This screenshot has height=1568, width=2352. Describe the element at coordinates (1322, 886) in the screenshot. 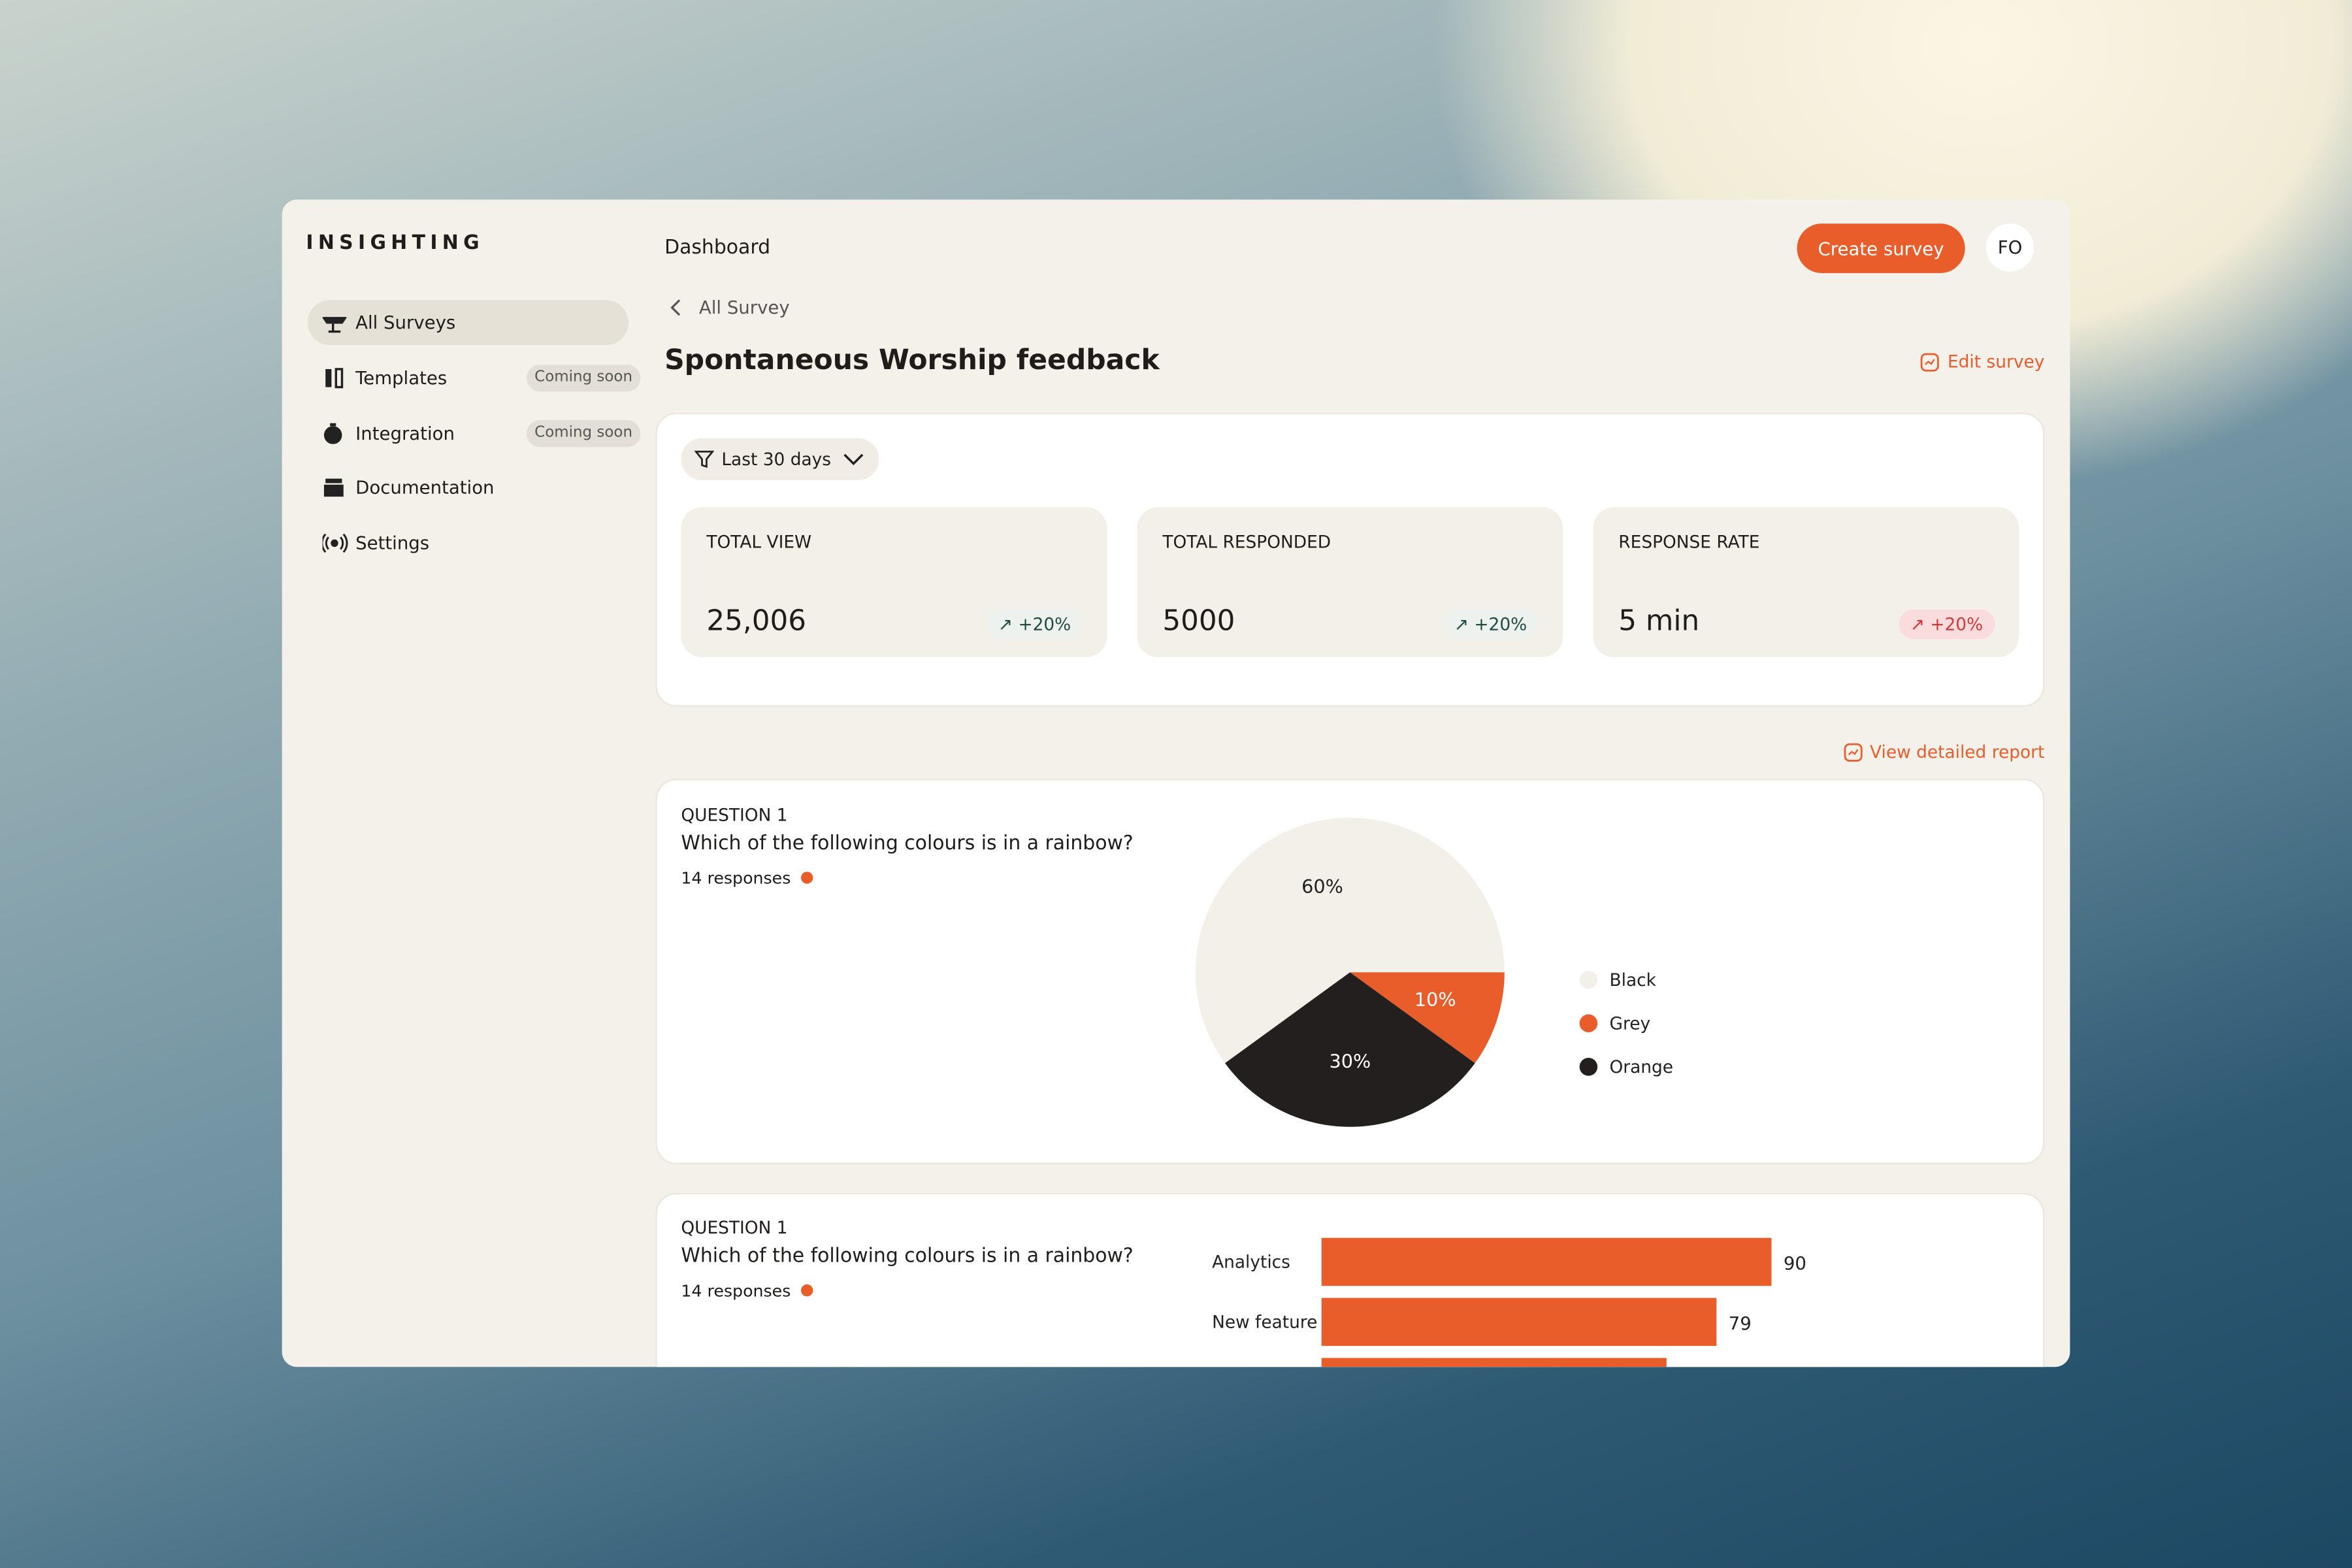

I see `slice-label: 60%` at that location.